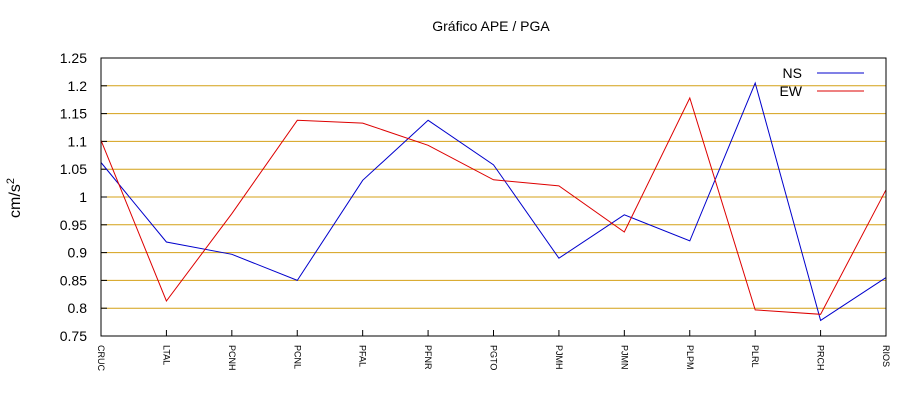 This screenshot has height=400, width=920. What do you see at coordinates (101, 358) in the screenshot?
I see `x-tick-label: CRUC` at bounding box center [101, 358].